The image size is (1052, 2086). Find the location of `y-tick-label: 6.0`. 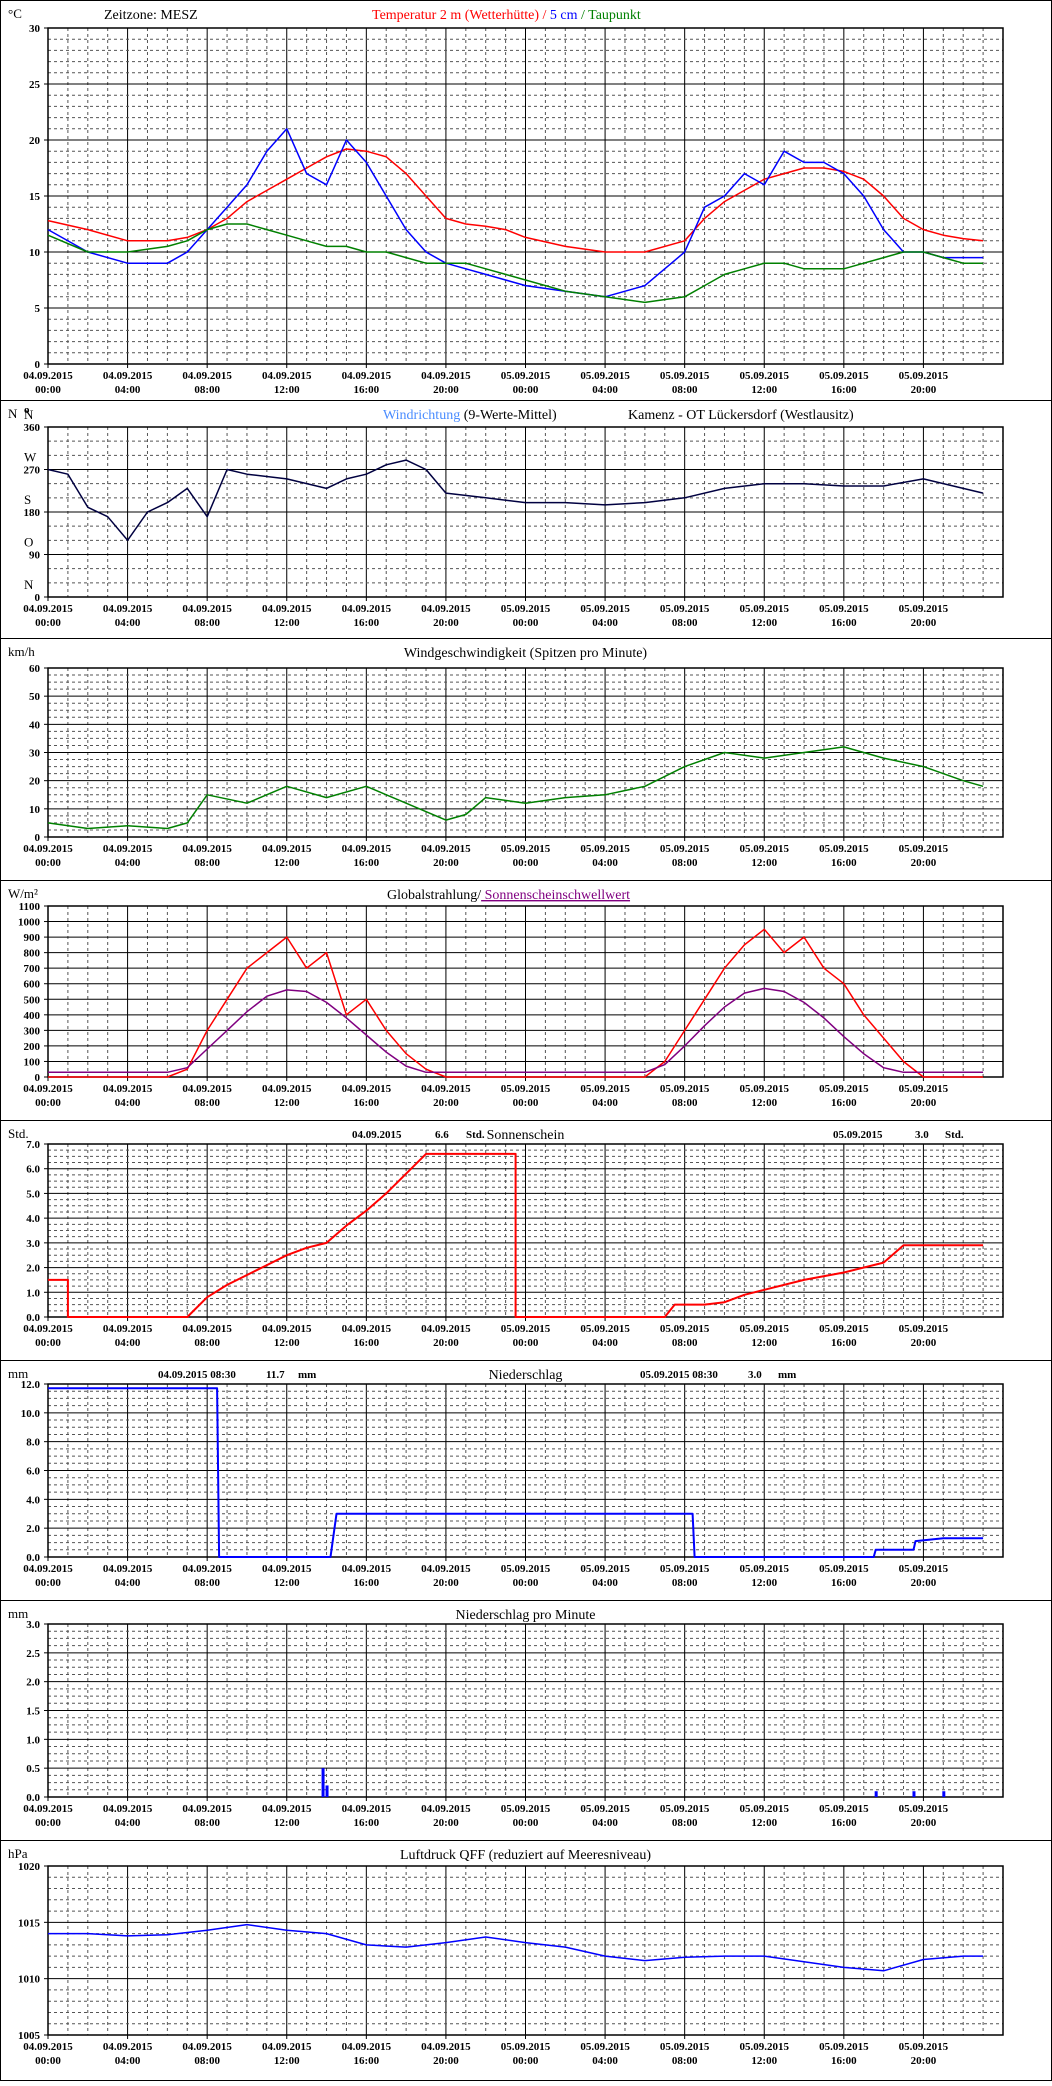

y-tick-label: 6.0 is located at coordinates (33, 1472).